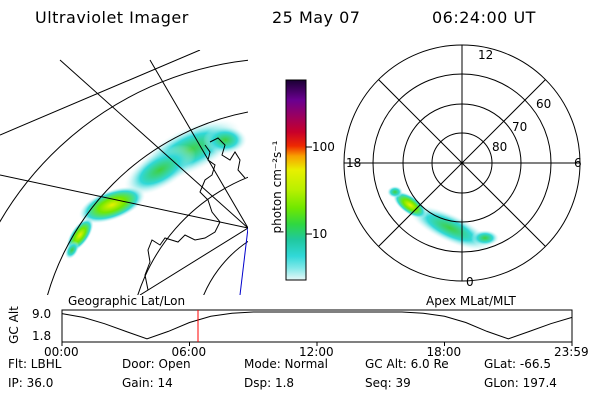 The width and height of the screenshot is (600, 400). Describe the element at coordinates (407, 364) in the screenshot. I see `info-field: GC Alt: 6.0 Re` at that location.